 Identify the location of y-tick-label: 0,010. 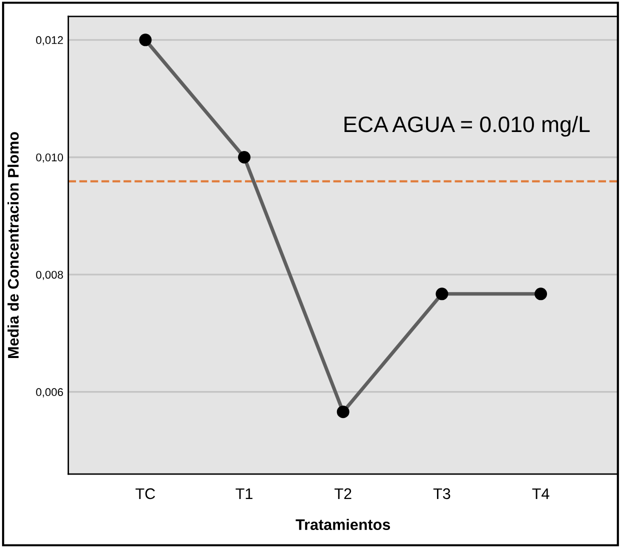
(50, 158).